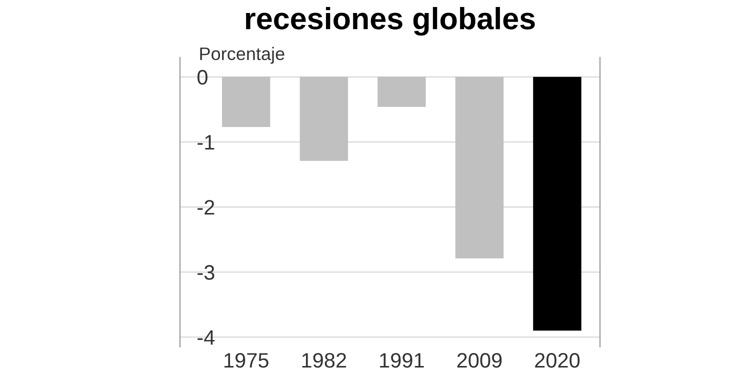 This screenshot has height=375, width=750. What do you see at coordinates (206, 207) in the screenshot?
I see `y-tick-label: -2` at bounding box center [206, 207].